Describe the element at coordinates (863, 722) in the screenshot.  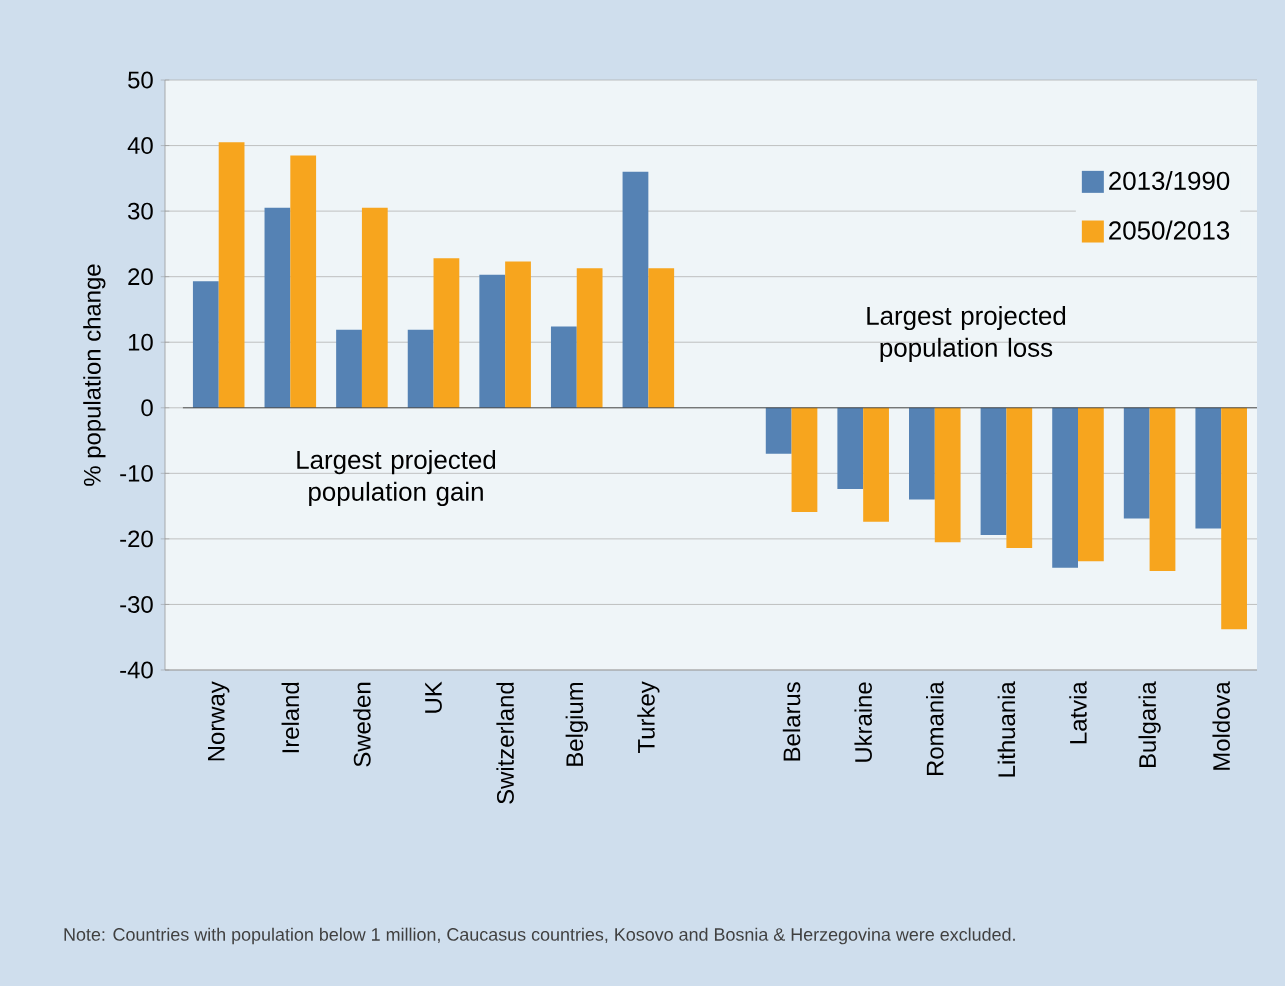
I see `x-tick-label: Ukraine` at that location.